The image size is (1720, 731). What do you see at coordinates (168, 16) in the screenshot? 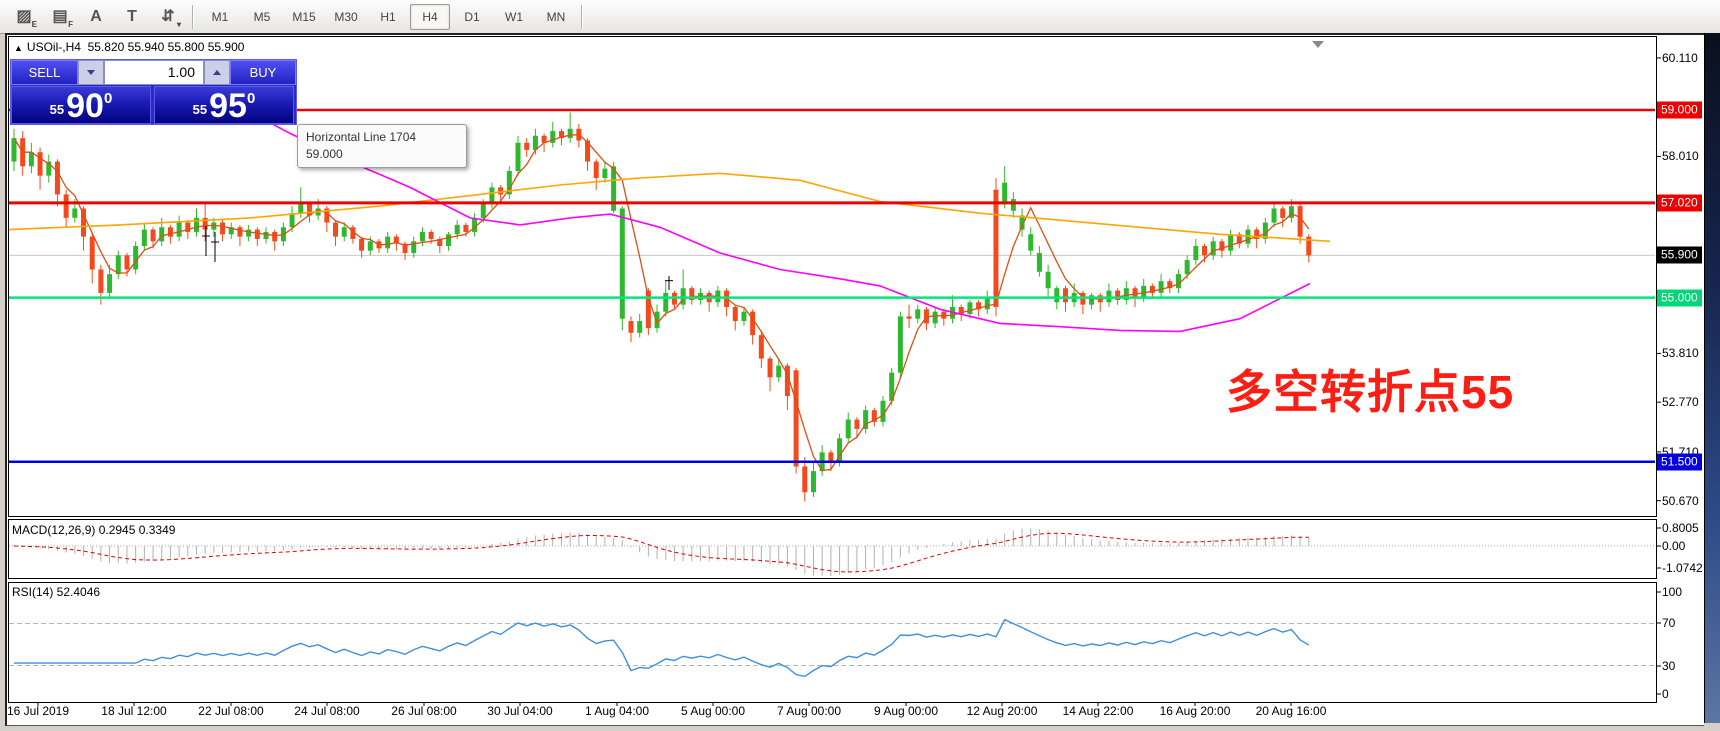
I see `arrange-icon: ⇵` at bounding box center [168, 16].